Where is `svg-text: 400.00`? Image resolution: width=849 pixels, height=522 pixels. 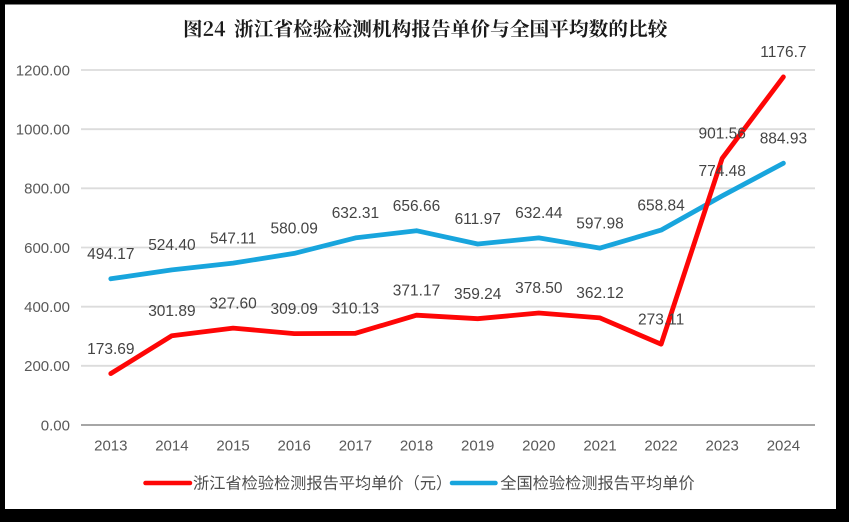 svg-text: 400.00 is located at coordinates (47, 307).